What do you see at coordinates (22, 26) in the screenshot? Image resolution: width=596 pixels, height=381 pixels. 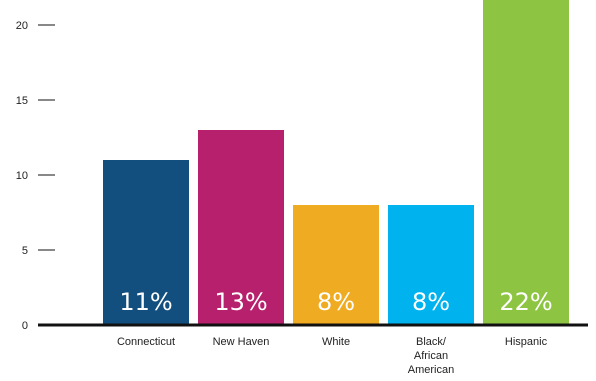 I see `y-tick-label: 20` at bounding box center [22, 26].